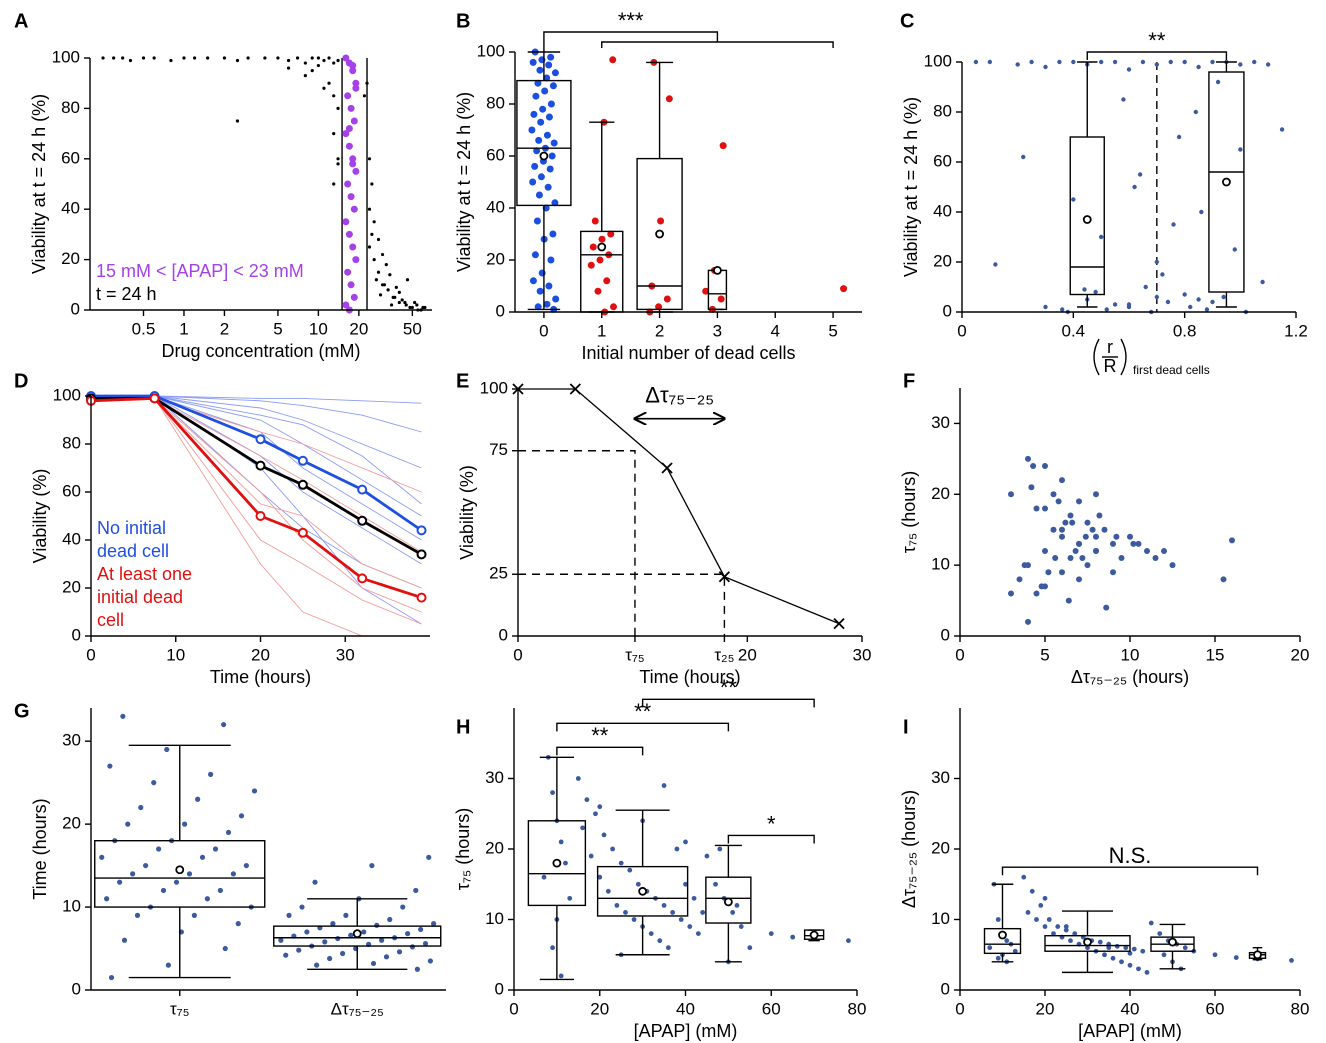 This screenshot has height=1043, width=1326. What do you see at coordinates (689, 677) in the screenshot?
I see `x-axis-label: Time (hours)` at bounding box center [689, 677].